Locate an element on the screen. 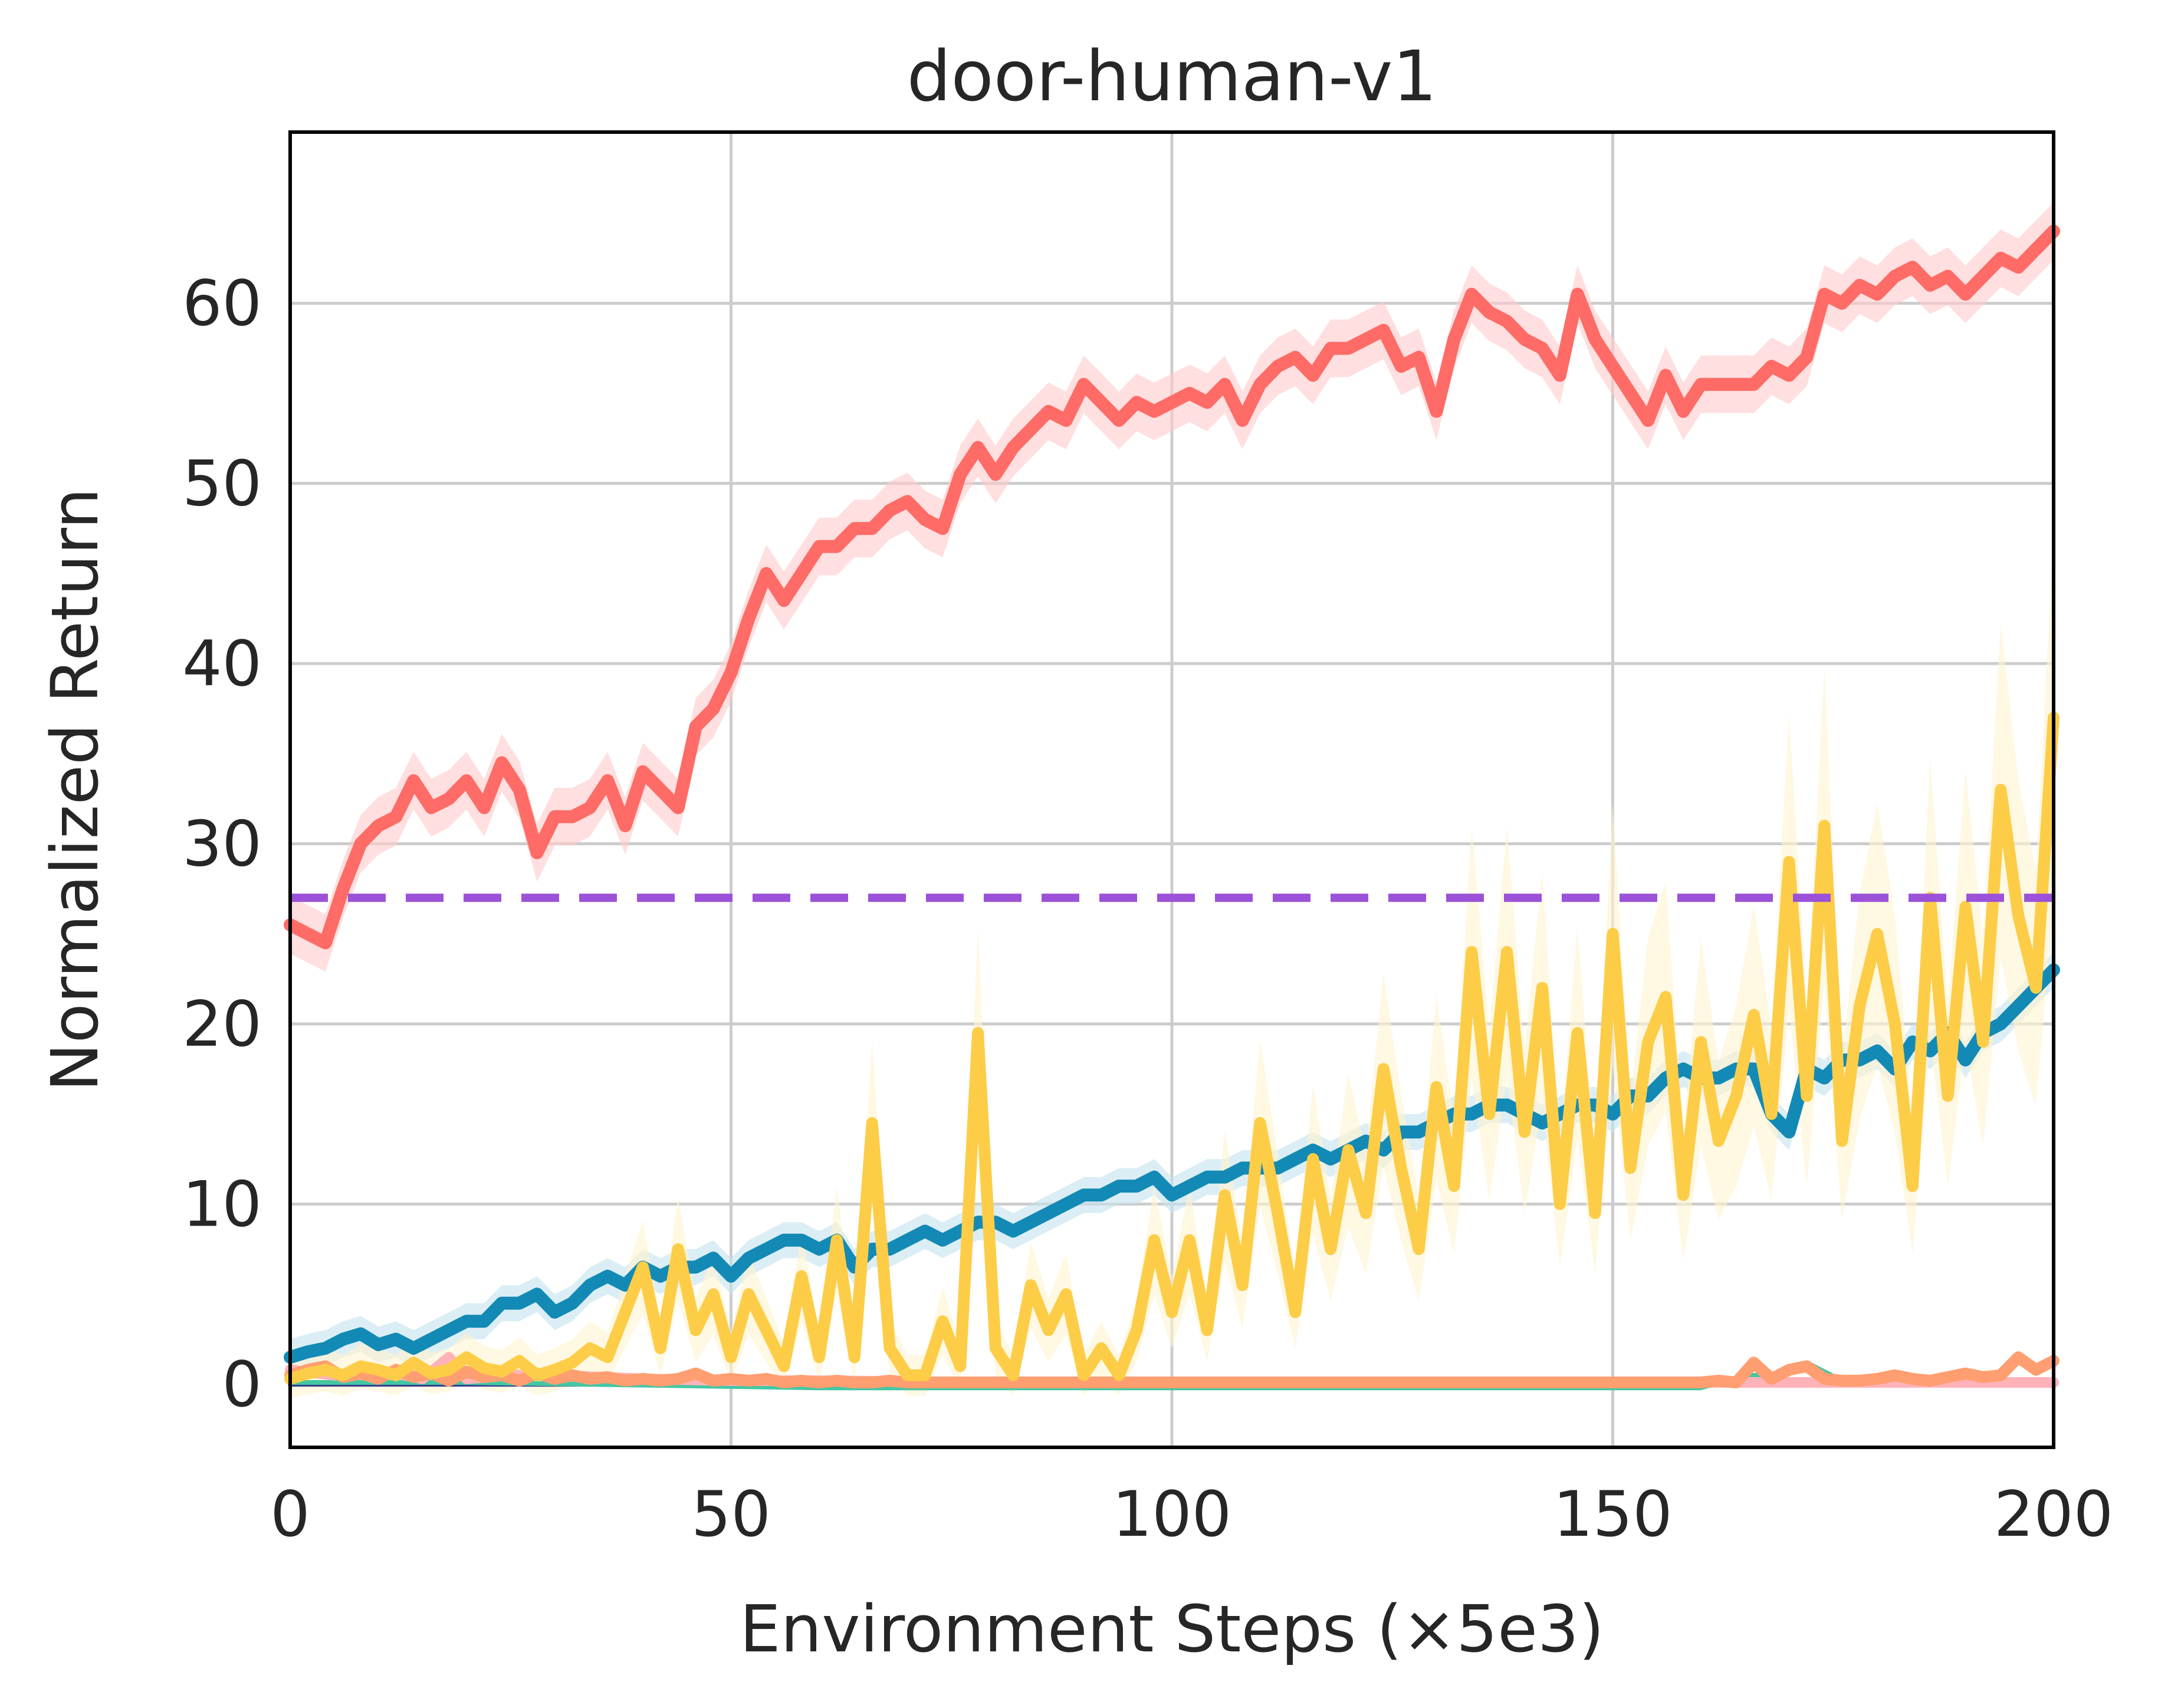  y-tick-label: 0 is located at coordinates (242, 1384).